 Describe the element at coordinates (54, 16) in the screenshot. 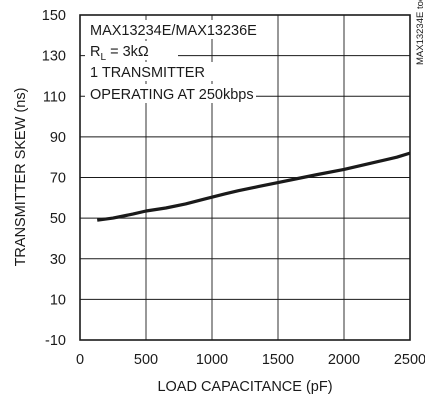

I see `y-tick-label: 150` at that location.